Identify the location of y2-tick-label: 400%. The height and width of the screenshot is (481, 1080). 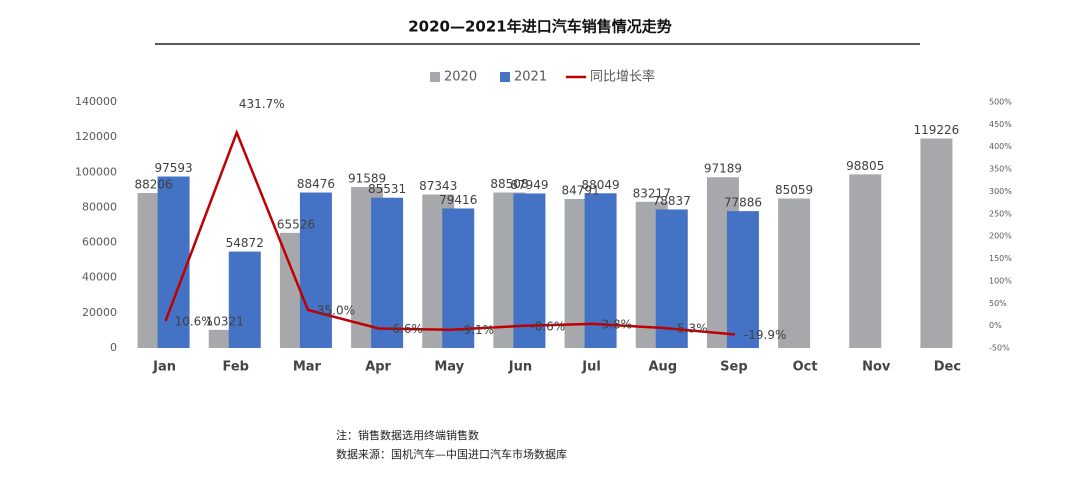
(1000, 146).